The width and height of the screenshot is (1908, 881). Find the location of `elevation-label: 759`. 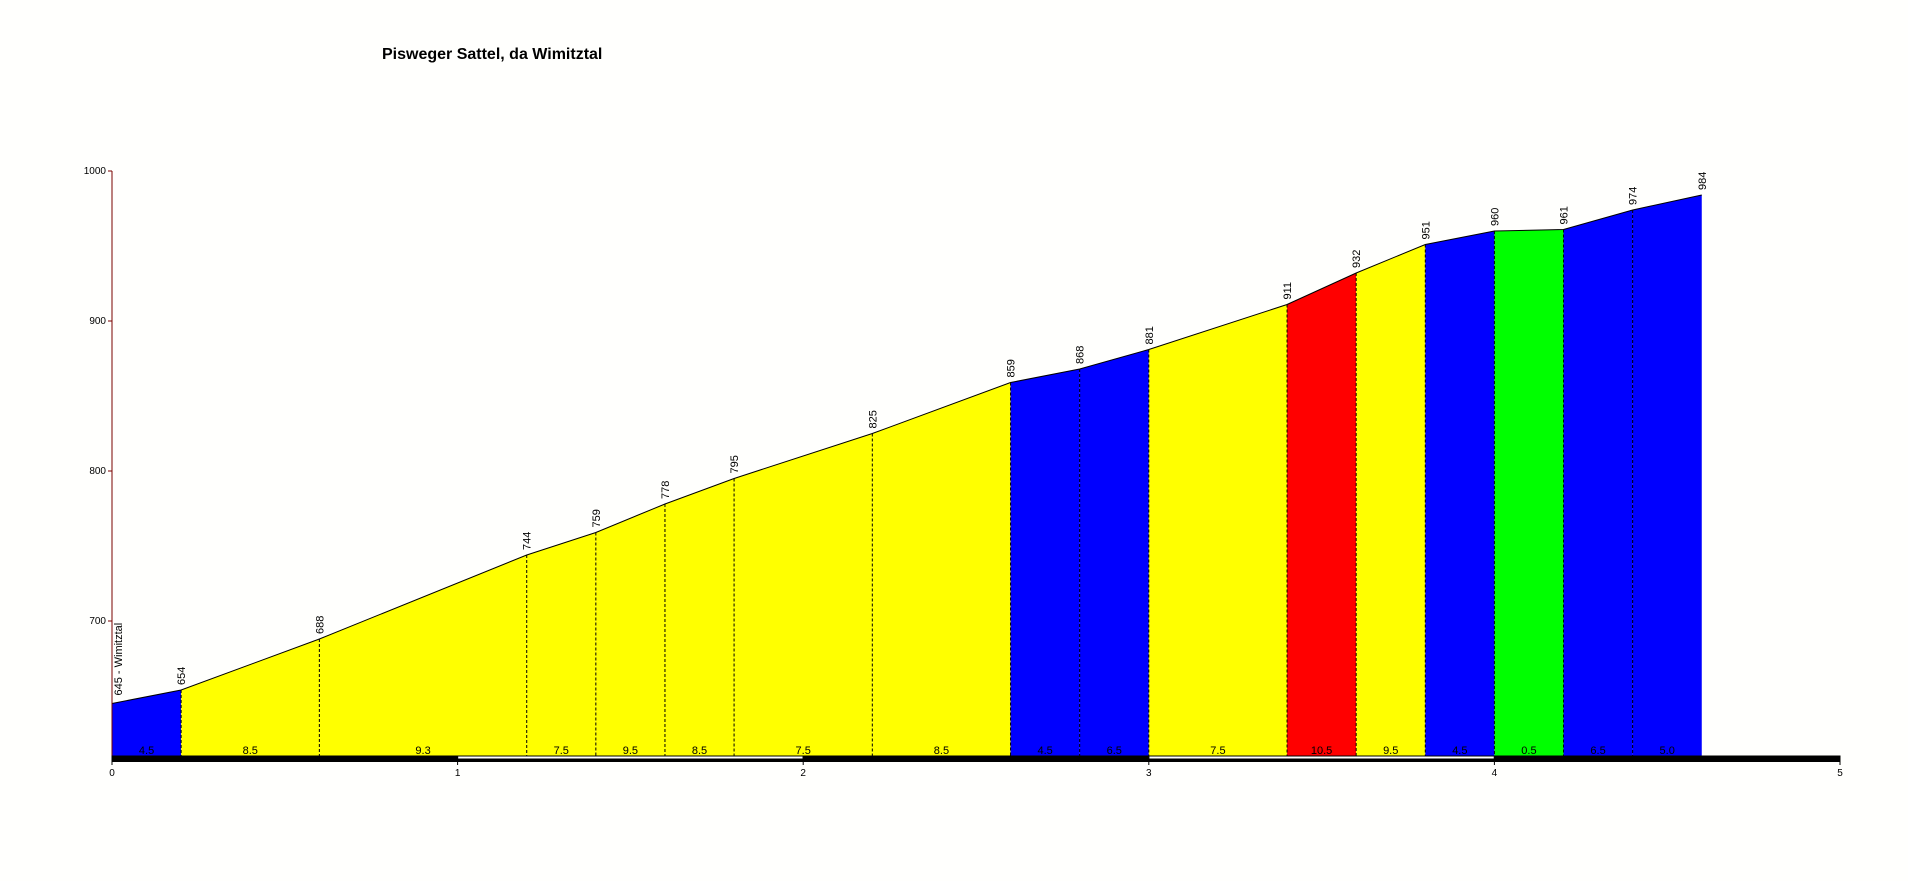

elevation-label: 759 is located at coordinates (597, 518).